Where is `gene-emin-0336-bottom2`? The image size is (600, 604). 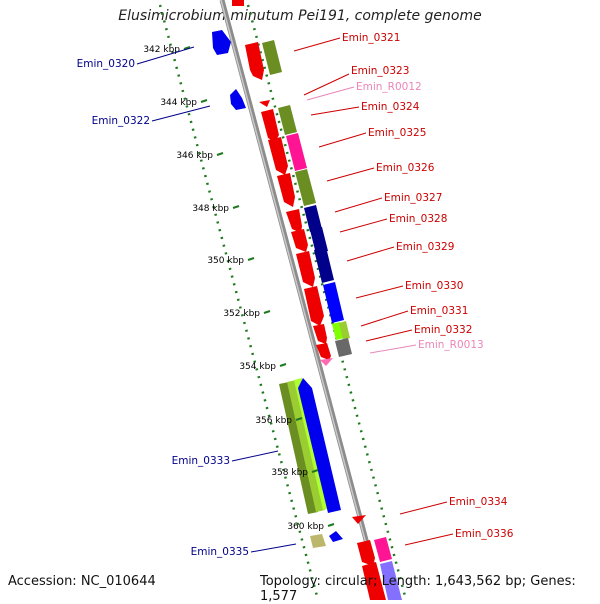 gene-emin-0336-bottom2 is located at coordinates (391, 580).